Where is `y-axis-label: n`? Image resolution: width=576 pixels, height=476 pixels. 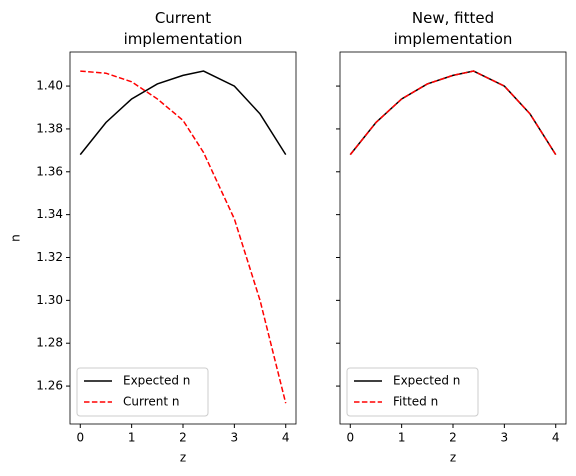 y-axis-label: n is located at coordinates (16, 238).